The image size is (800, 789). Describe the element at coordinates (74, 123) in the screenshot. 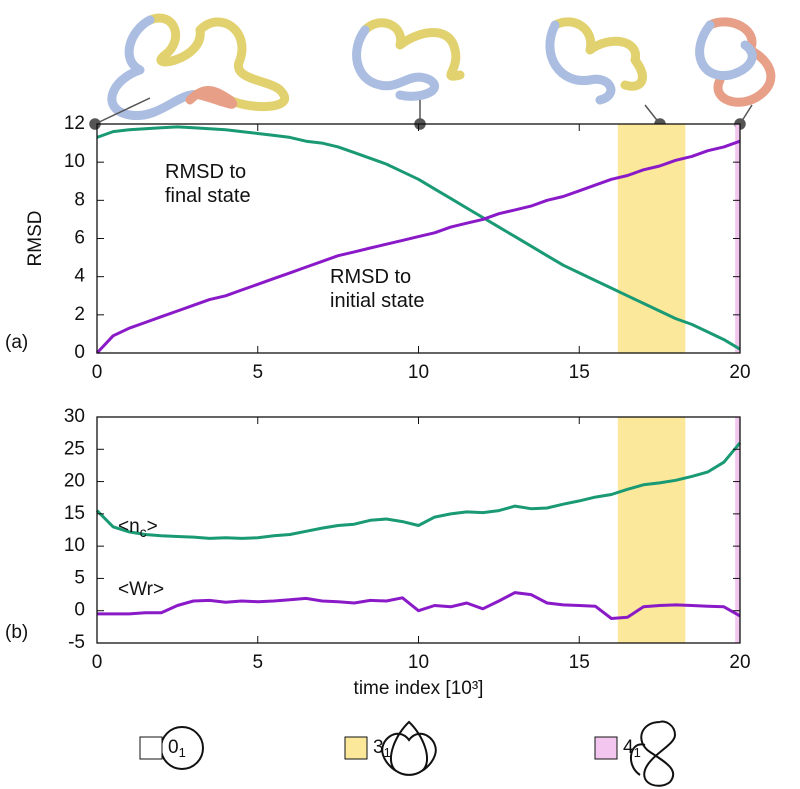

I see `y-tick-label: 12` at that location.